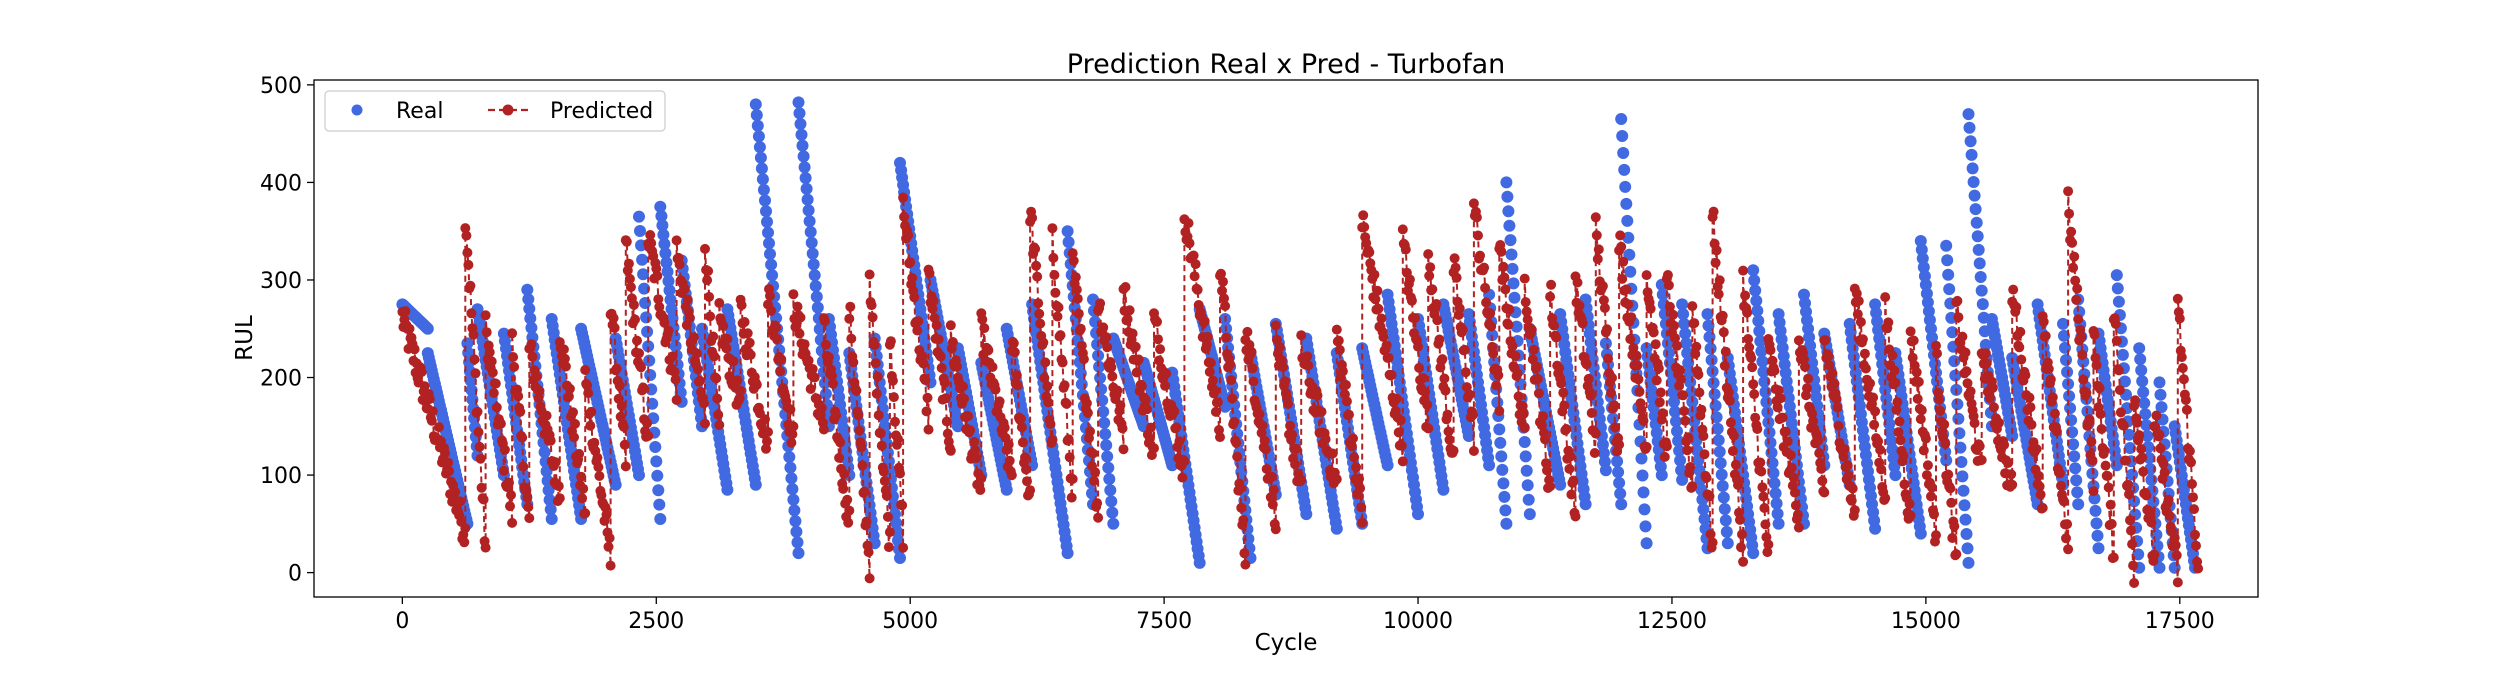  I want to click on y-axis-label: RUL, so click(245, 338).